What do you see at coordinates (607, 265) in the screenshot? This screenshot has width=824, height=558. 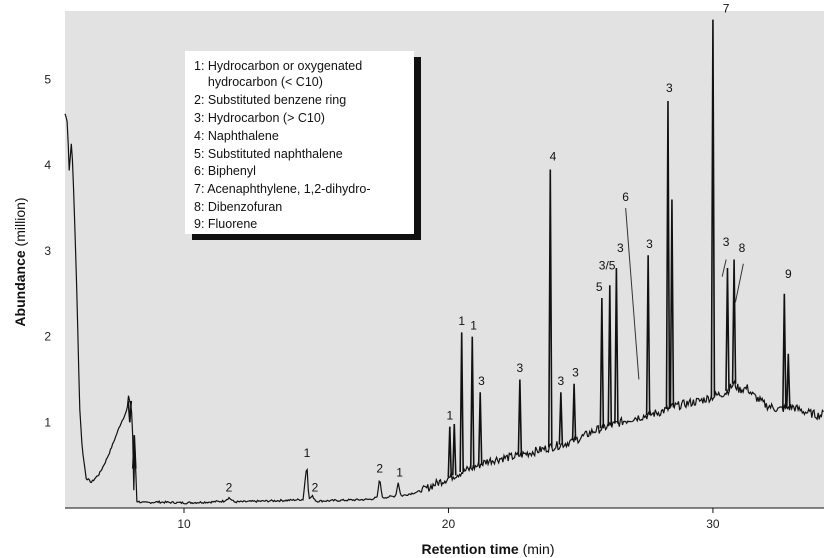 I see `peak-label: 3/5` at bounding box center [607, 265].